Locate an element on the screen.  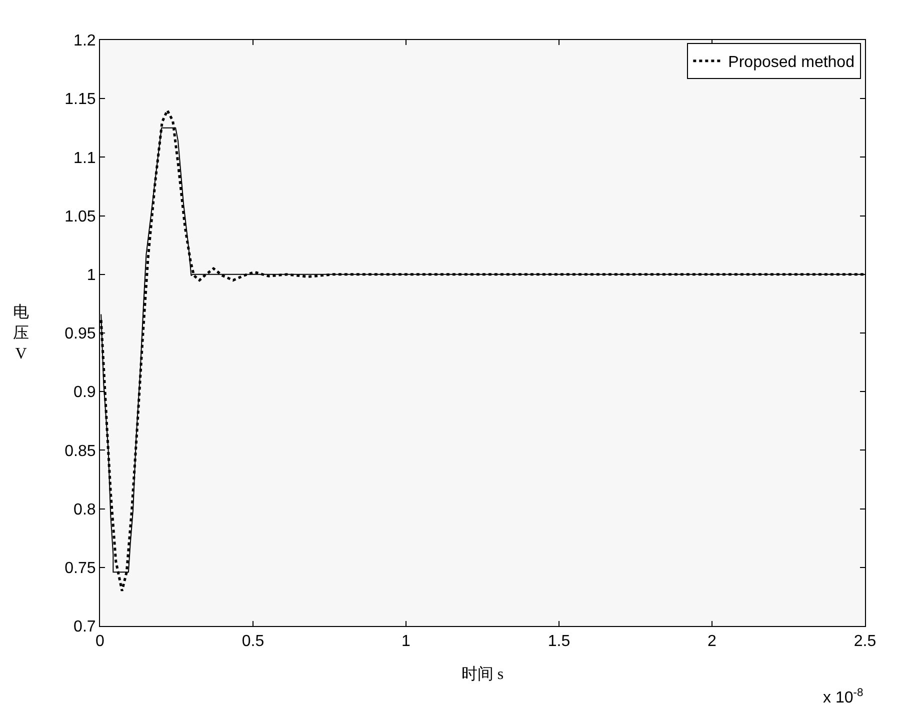
x-axis-title: 时间 s is located at coordinates (482, 673).